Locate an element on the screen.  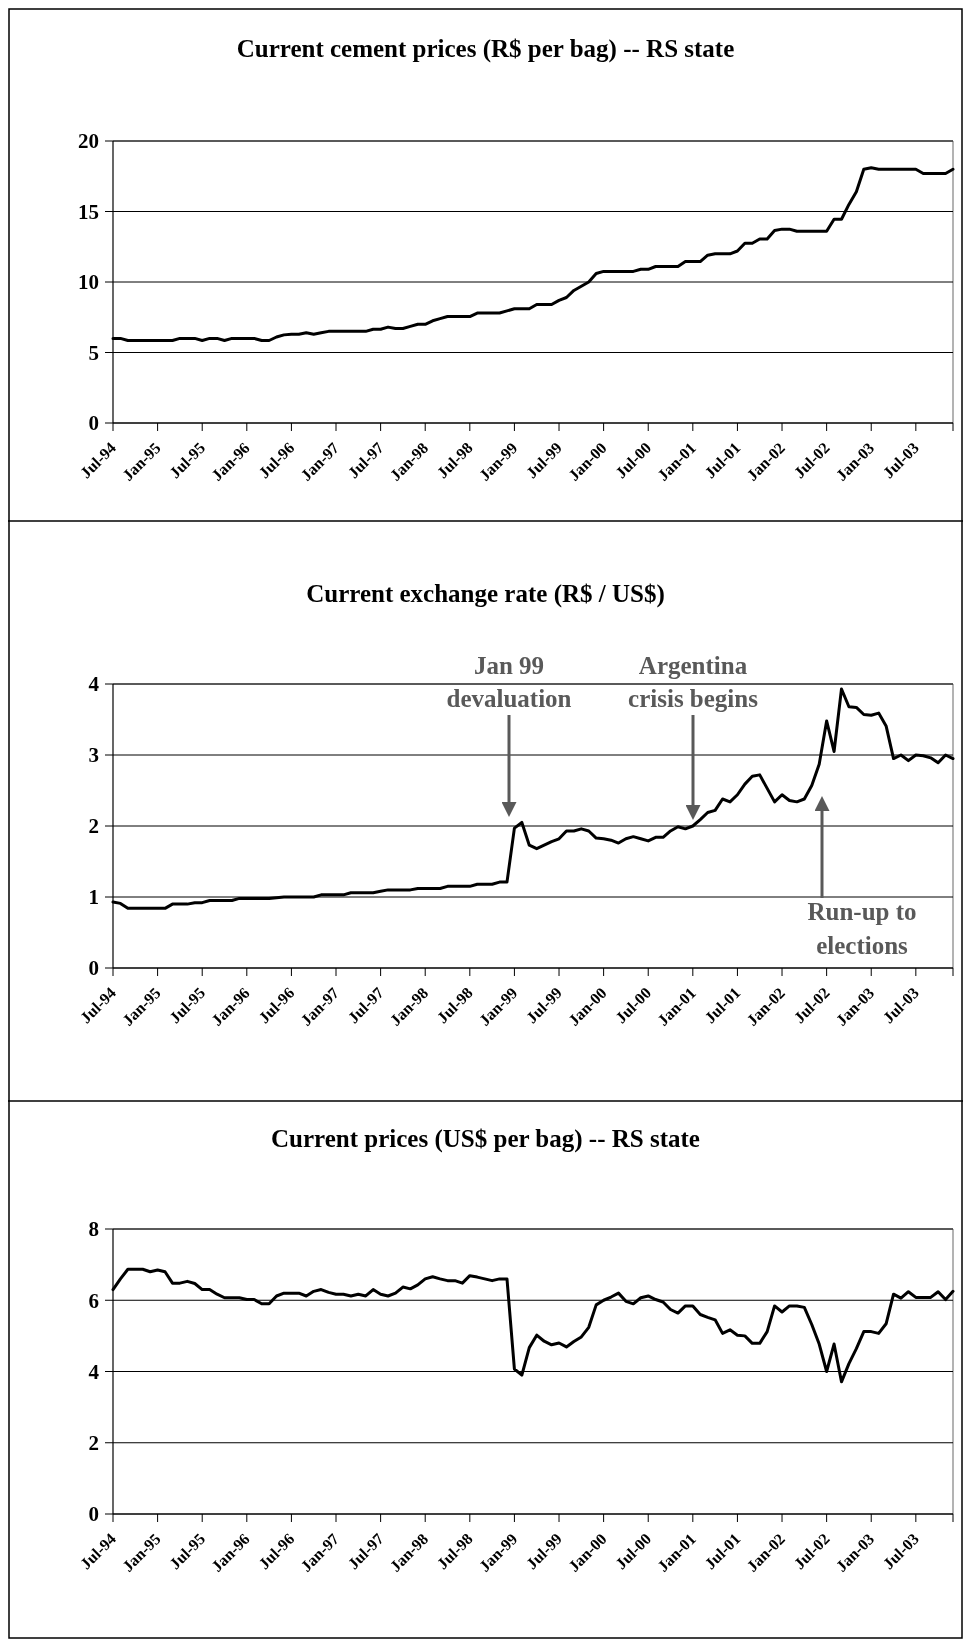
annotation: Argentina crisis begins is located at coordinates (693, 682).